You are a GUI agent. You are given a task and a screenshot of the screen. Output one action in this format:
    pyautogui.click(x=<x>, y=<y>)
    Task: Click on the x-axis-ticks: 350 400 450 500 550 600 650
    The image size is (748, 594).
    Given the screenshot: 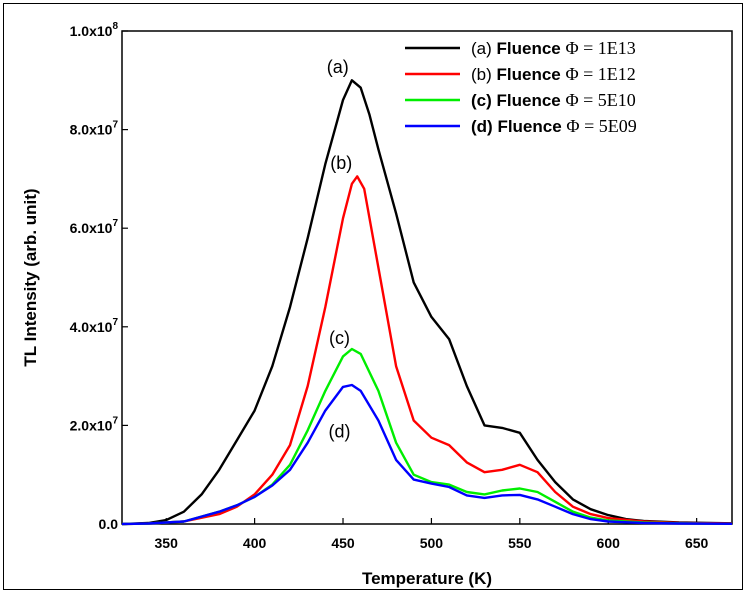 What is the action you would take?
    pyautogui.click(x=432, y=534)
    